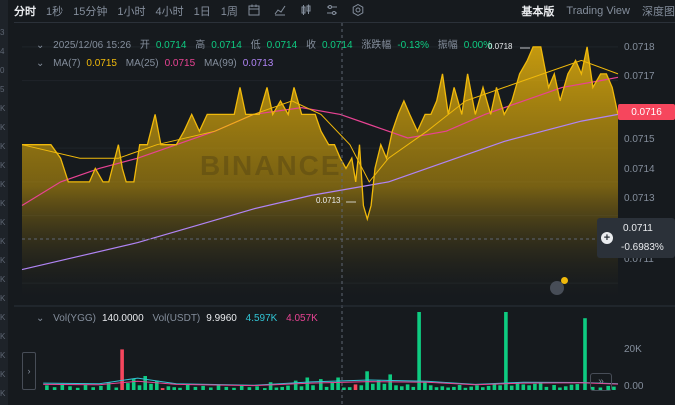 The width and height of the screenshot is (675, 405). I want to click on high-annotation: 0.0718, so click(500, 46).